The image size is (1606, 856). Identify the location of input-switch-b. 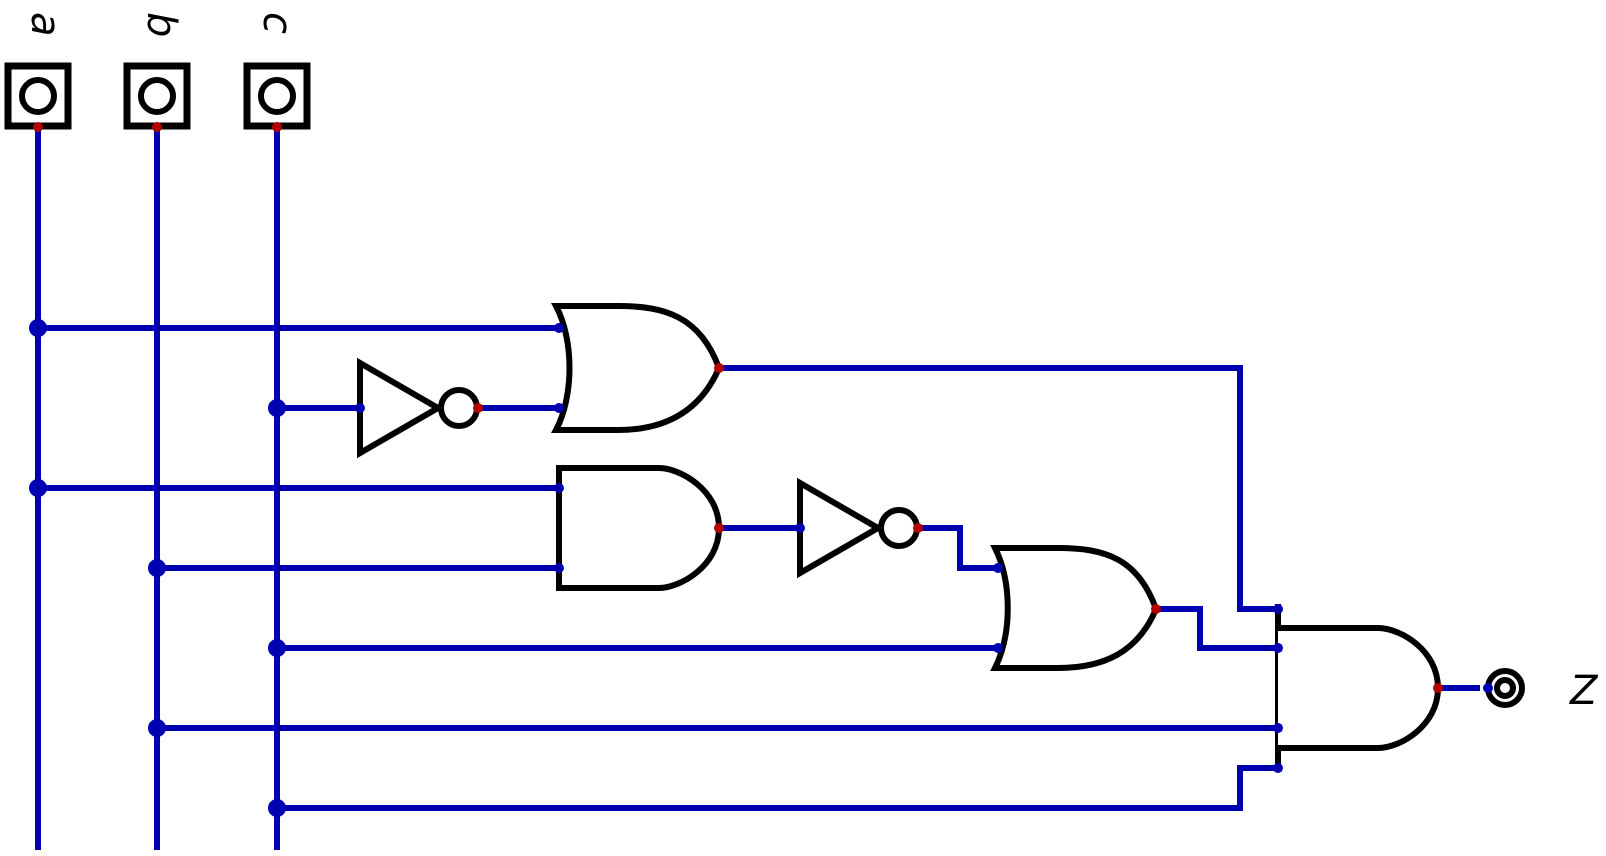
(157, 97).